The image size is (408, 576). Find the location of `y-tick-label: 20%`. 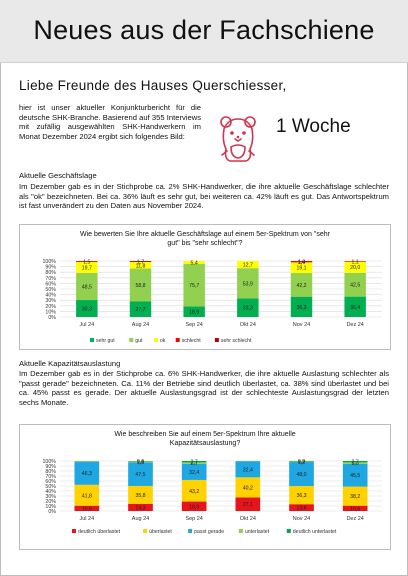

y-tick-label: 20% is located at coordinates (50, 502).